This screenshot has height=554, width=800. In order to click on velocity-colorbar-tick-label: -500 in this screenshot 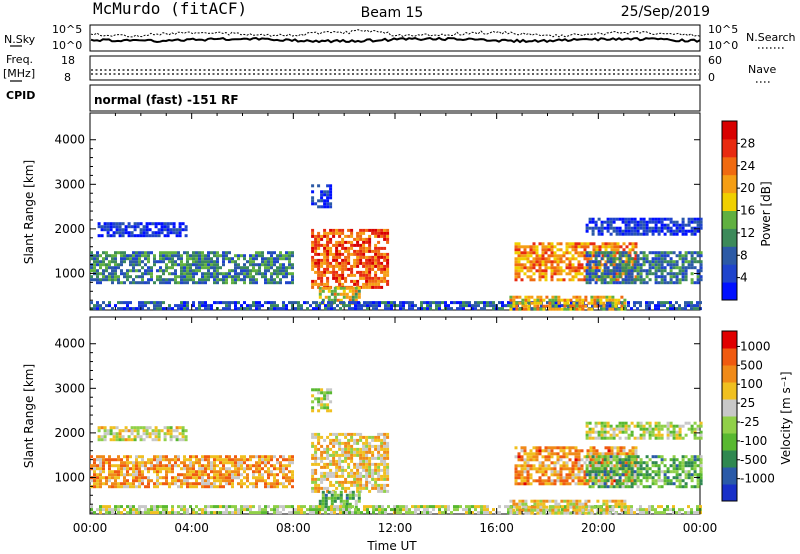, I will do `click(753, 460)`.